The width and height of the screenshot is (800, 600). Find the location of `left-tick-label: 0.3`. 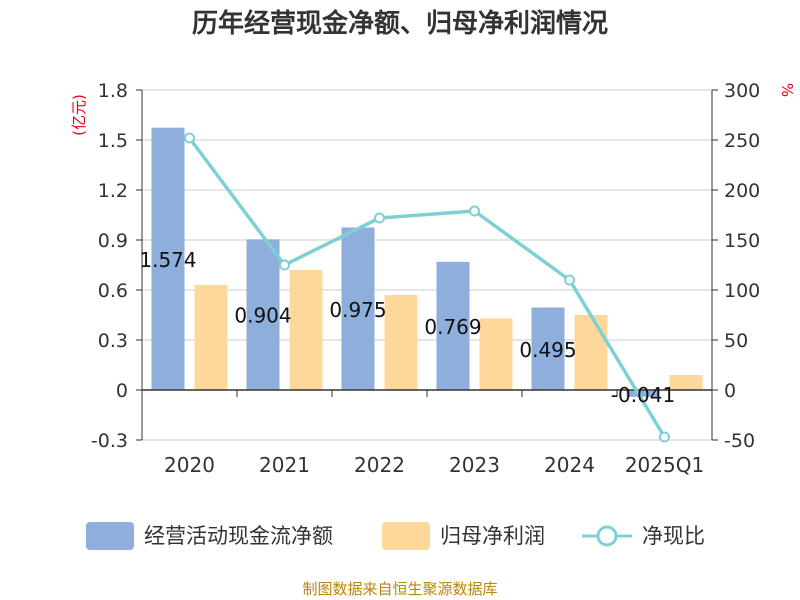

left-tick-label: 0.3 is located at coordinates (113, 341).